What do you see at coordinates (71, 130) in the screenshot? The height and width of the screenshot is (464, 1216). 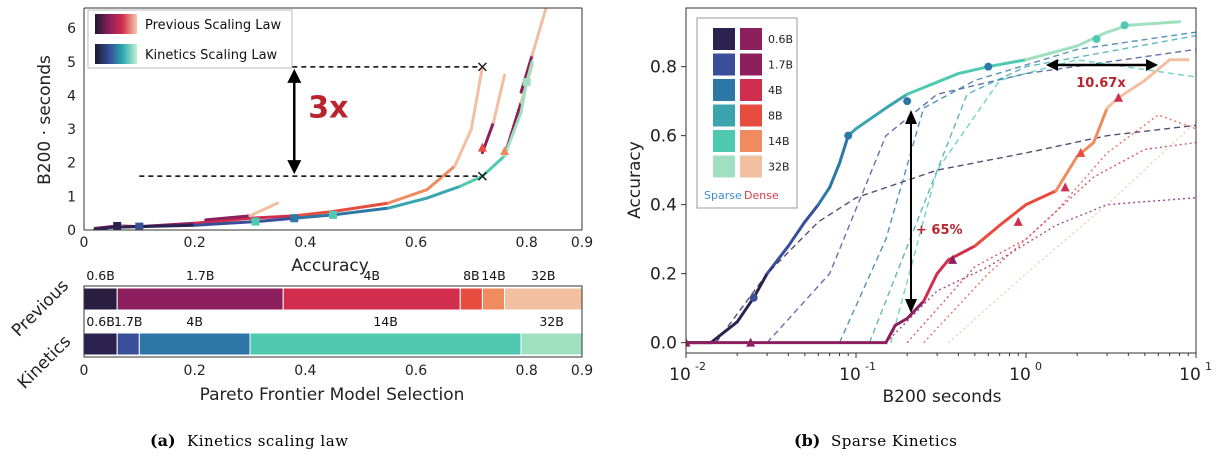 I see `a-y-tick-label: 3` at bounding box center [71, 130].